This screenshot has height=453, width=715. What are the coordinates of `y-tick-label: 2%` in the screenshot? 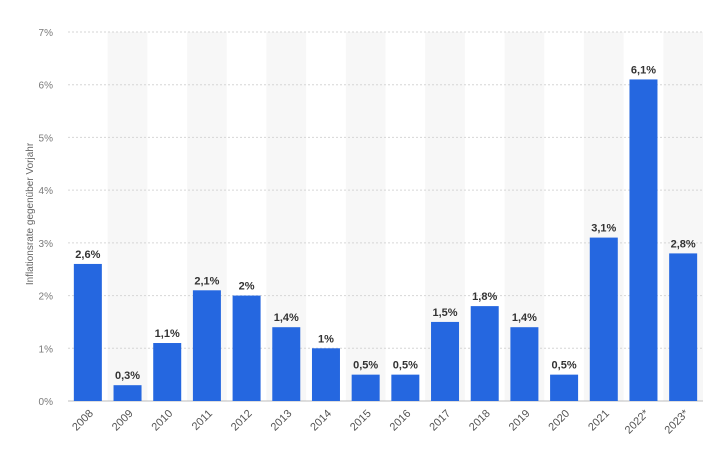 It's located at (46, 297).